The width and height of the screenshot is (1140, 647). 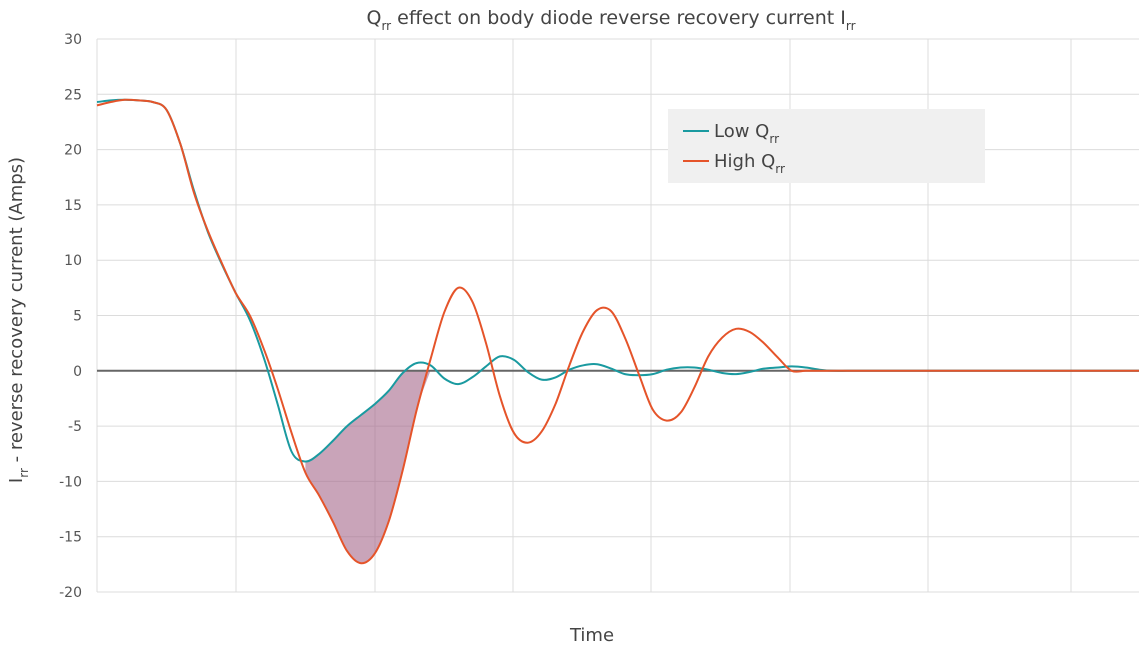 What do you see at coordinates (70, 538) in the screenshot?
I see `y-tick-label: -15` at bounding box center [70, 538].